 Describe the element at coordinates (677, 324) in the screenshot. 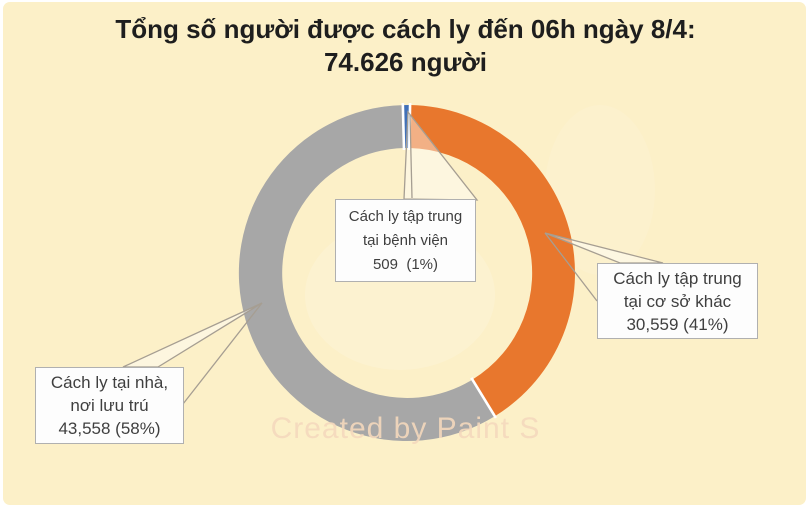

I see `callout-other-value: 30,559 (41%)` at that location.